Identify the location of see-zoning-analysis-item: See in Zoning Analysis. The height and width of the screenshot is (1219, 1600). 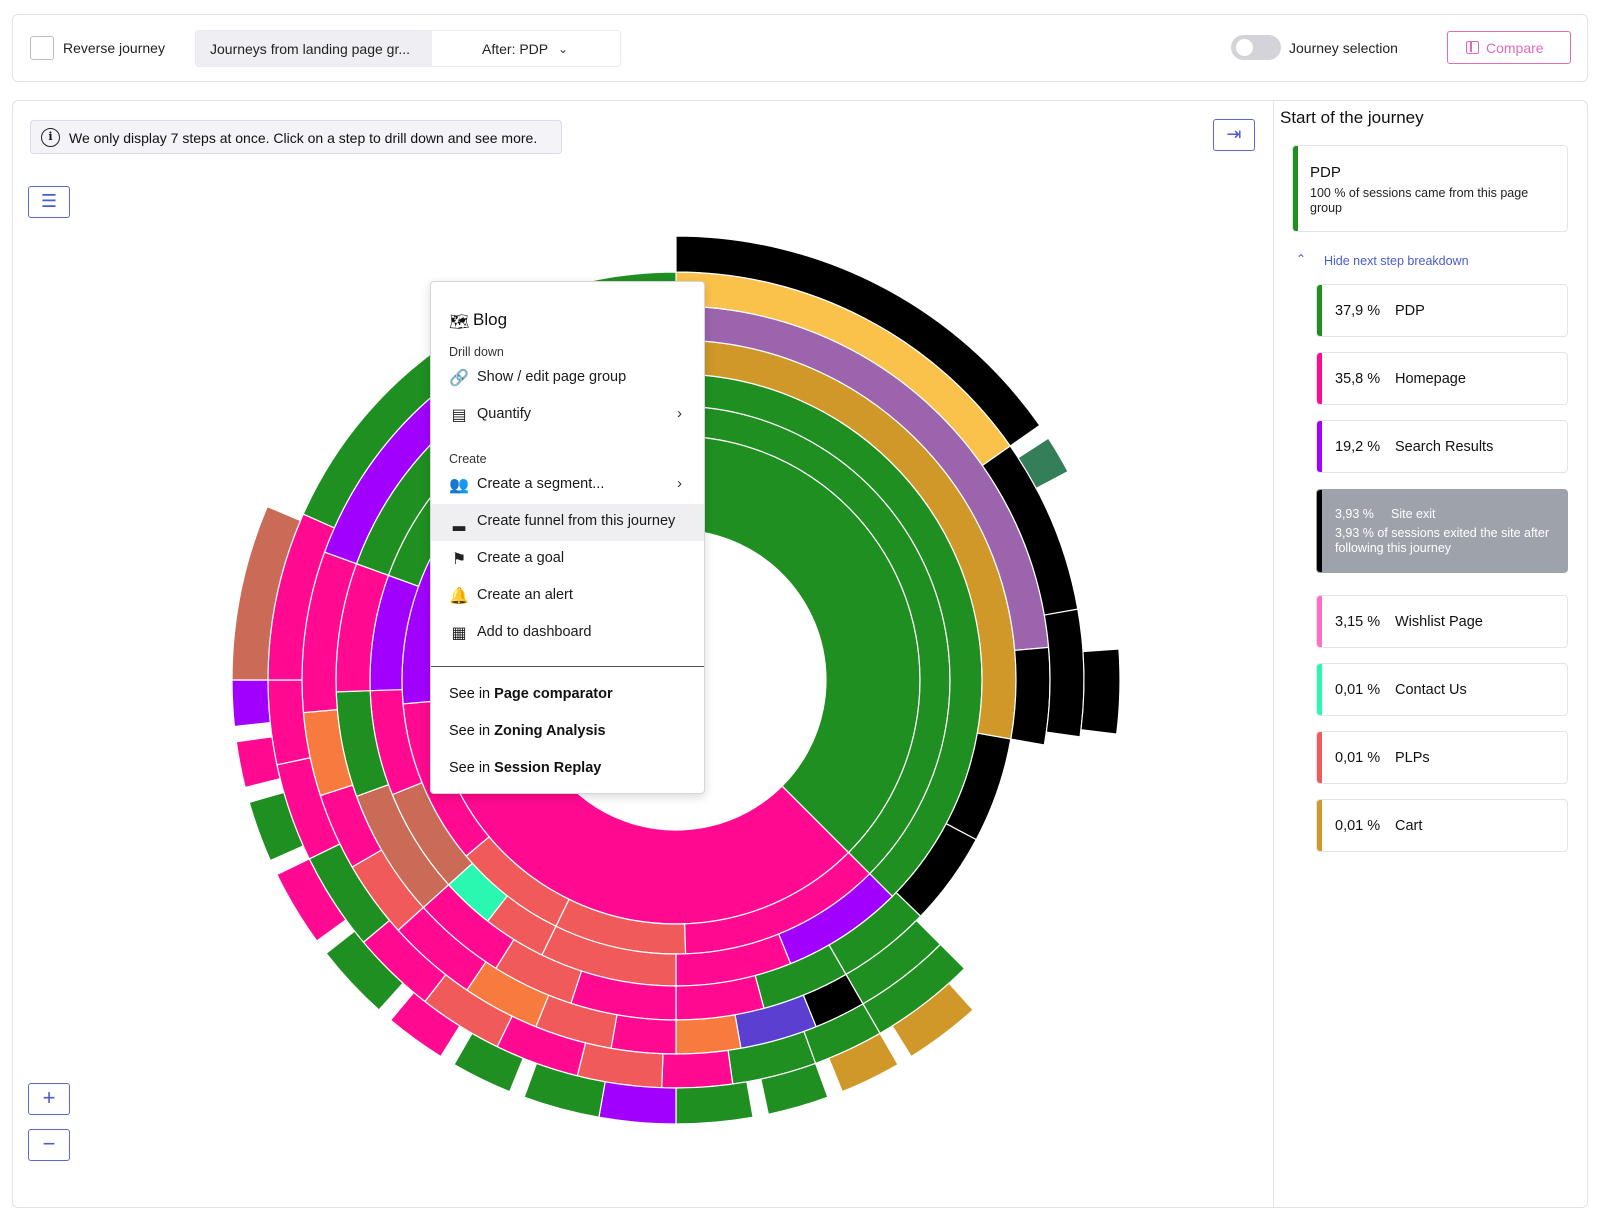
(527, 731).